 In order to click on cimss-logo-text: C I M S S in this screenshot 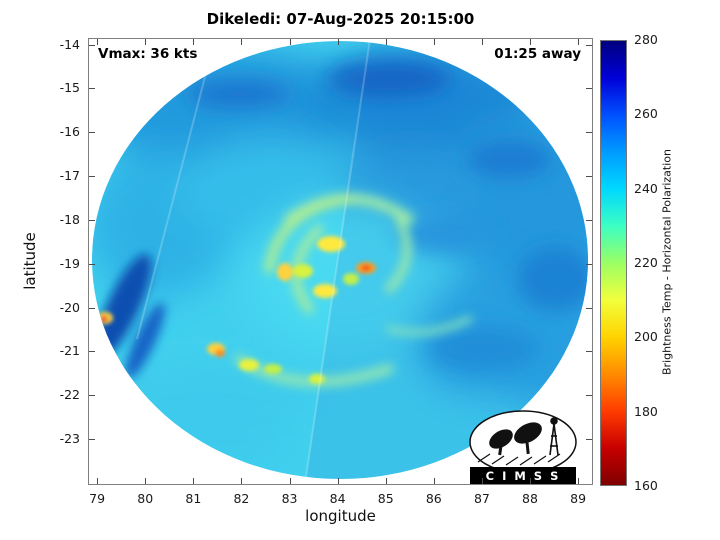, I will do `click(523, 476)`.